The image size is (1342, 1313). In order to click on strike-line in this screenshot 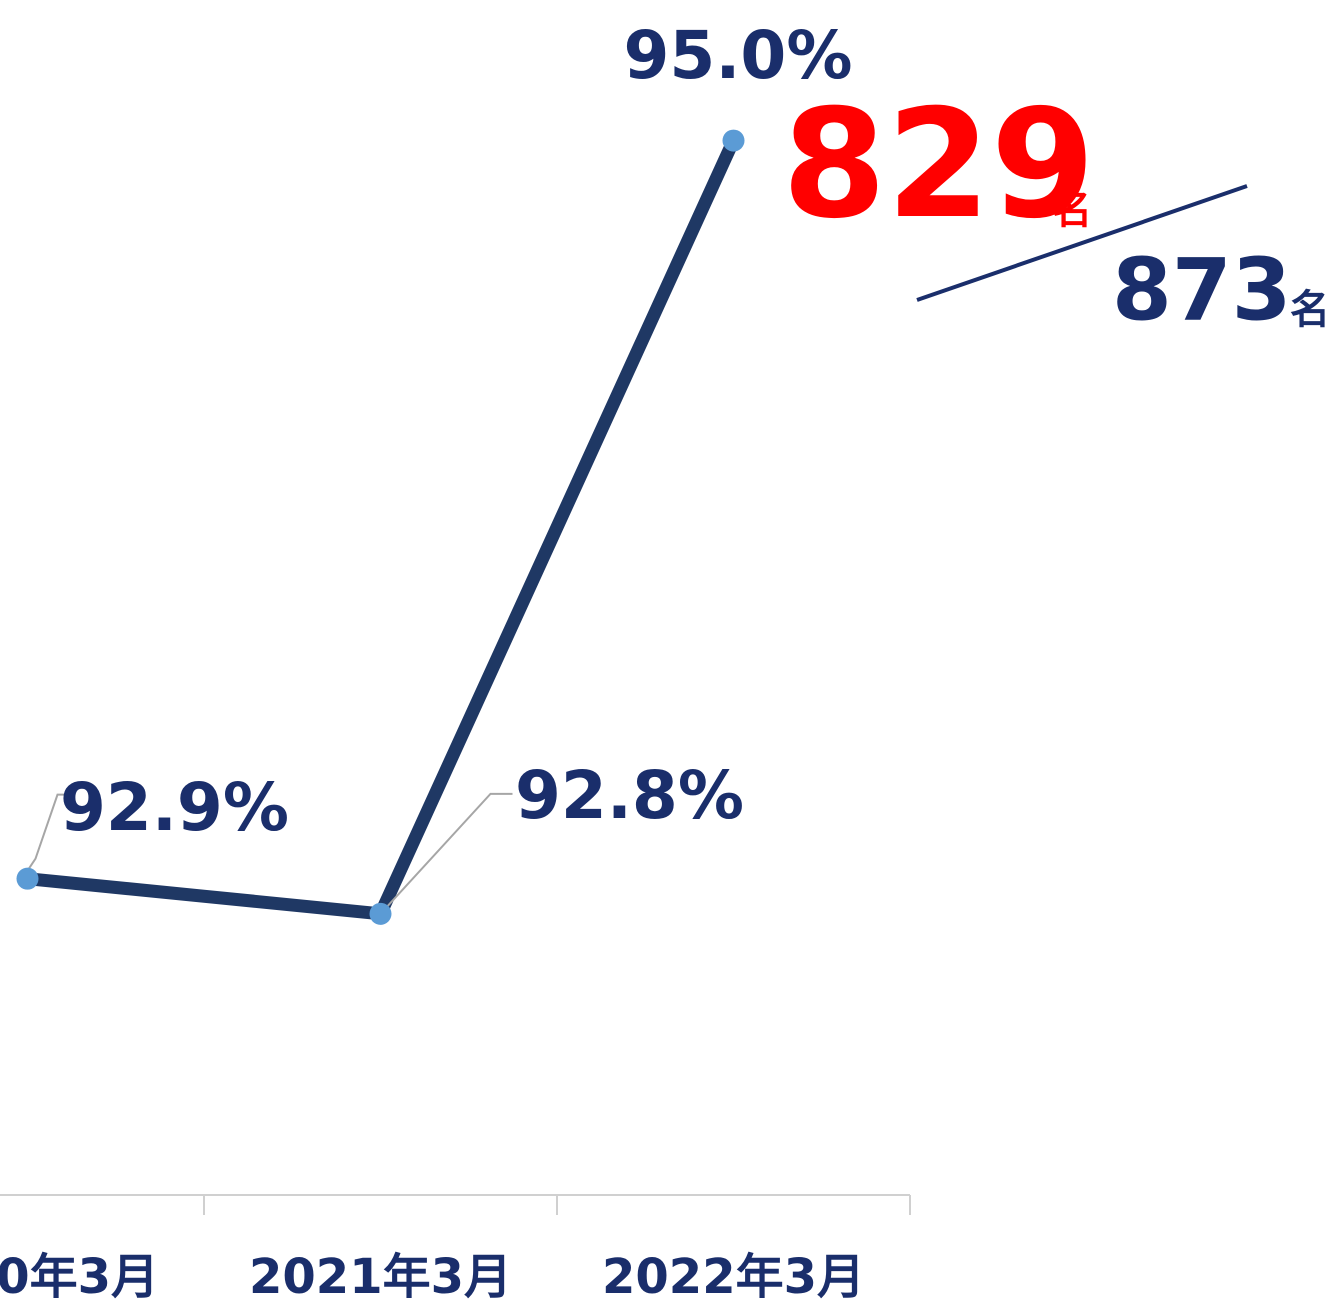, I will do `click(1082, 243)`.